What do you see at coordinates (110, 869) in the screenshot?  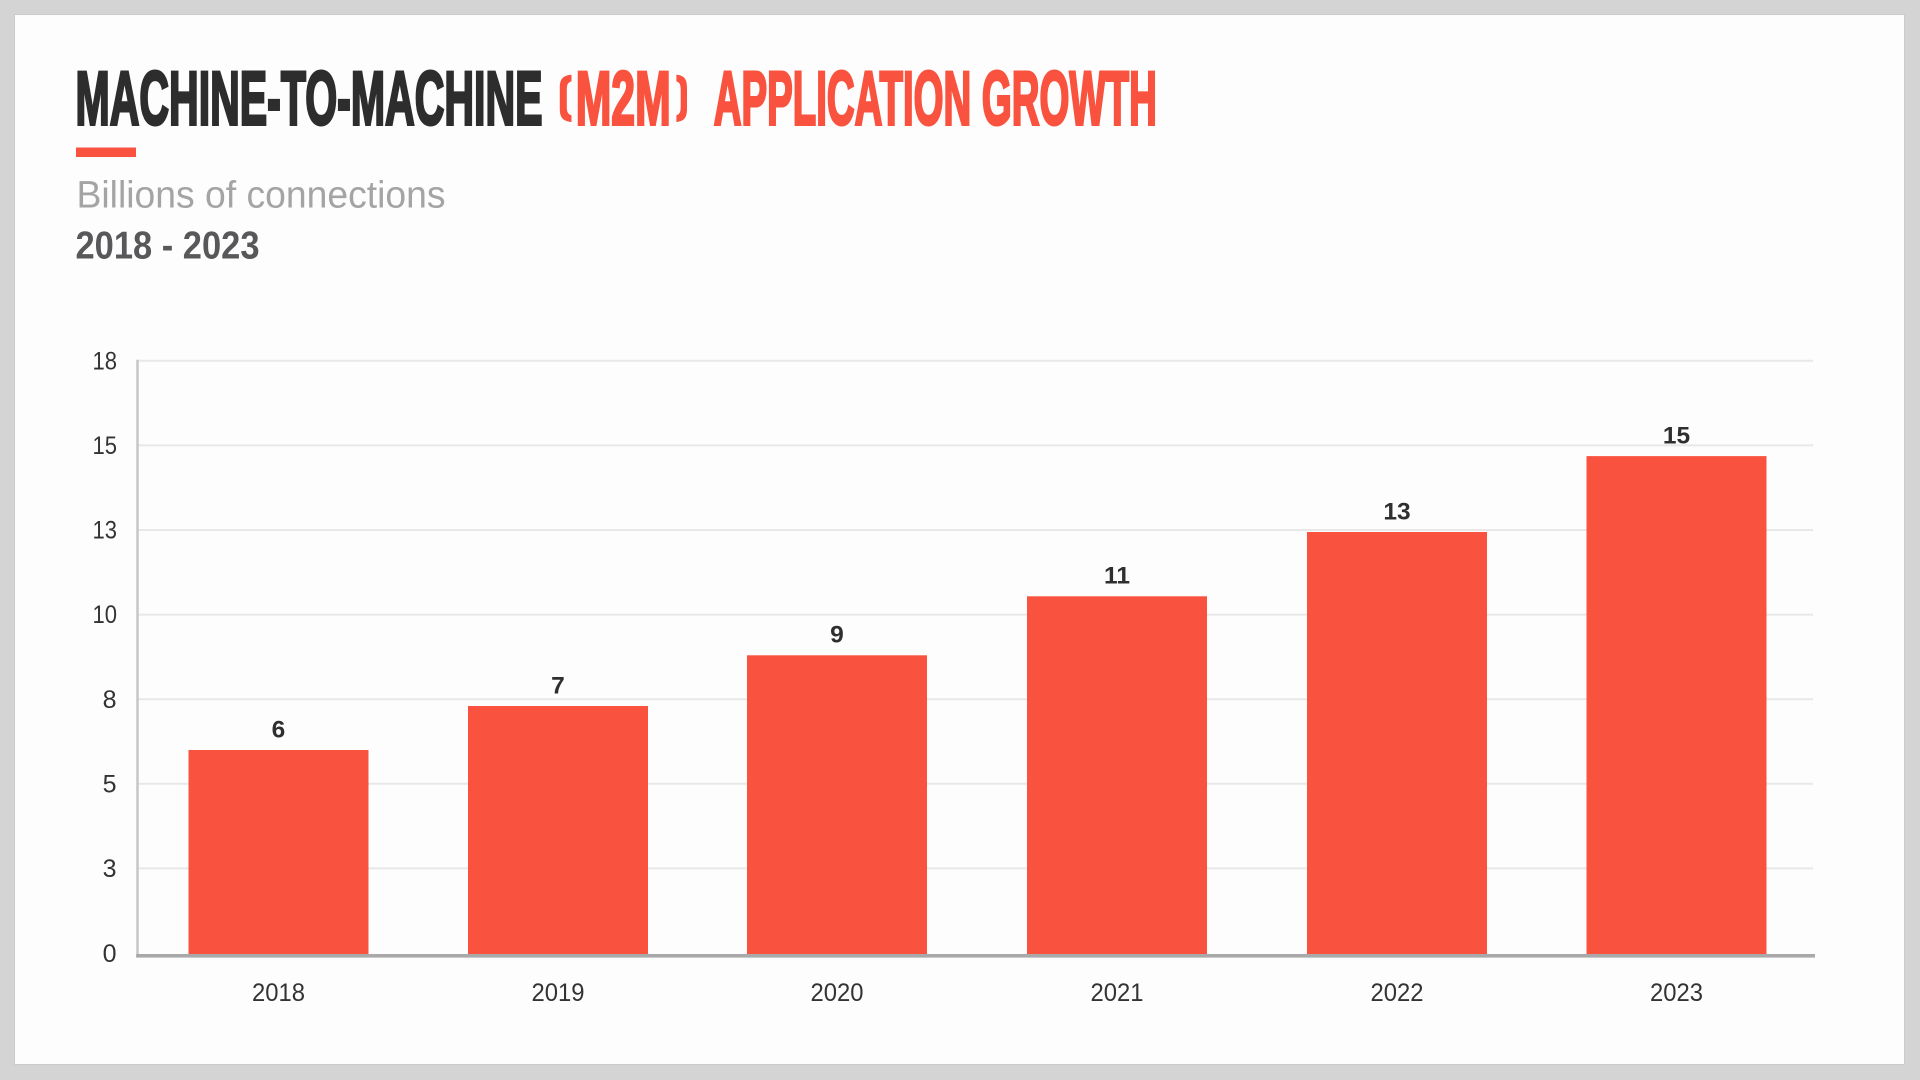 I see `svg-text: 3` at bounding box center [110, 869].